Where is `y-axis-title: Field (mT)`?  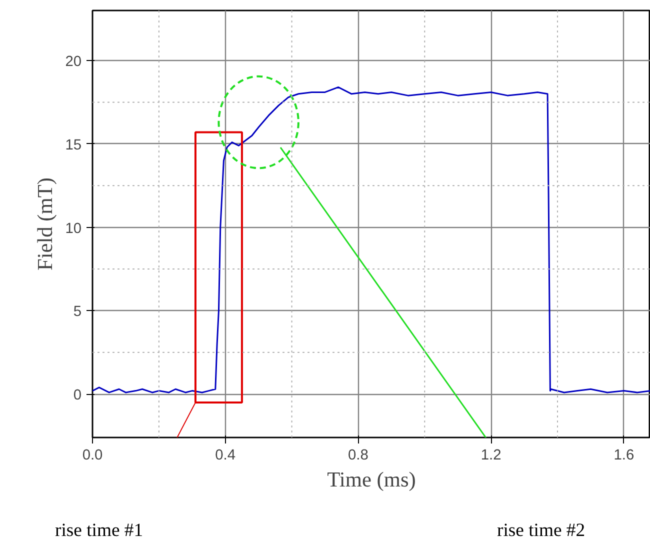
y-axis-title: Field (mT) is located at coordinates (45, 224).